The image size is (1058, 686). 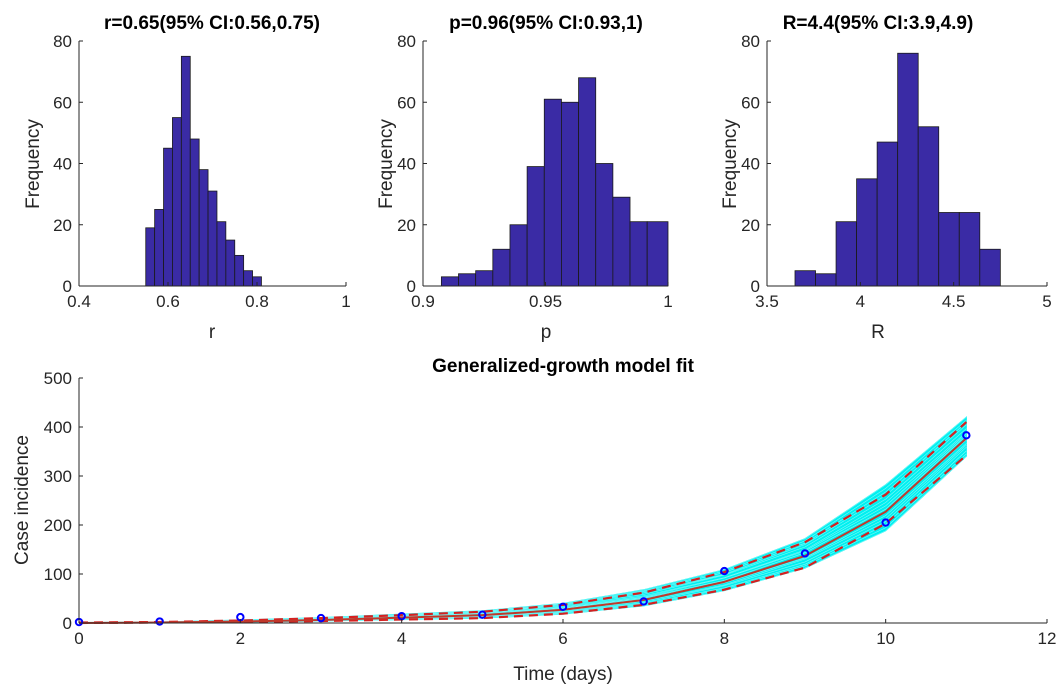 I want to click on histogram-R-title: R=4.4(95% CI:3.9,4.9), so click(x=878, y=23).